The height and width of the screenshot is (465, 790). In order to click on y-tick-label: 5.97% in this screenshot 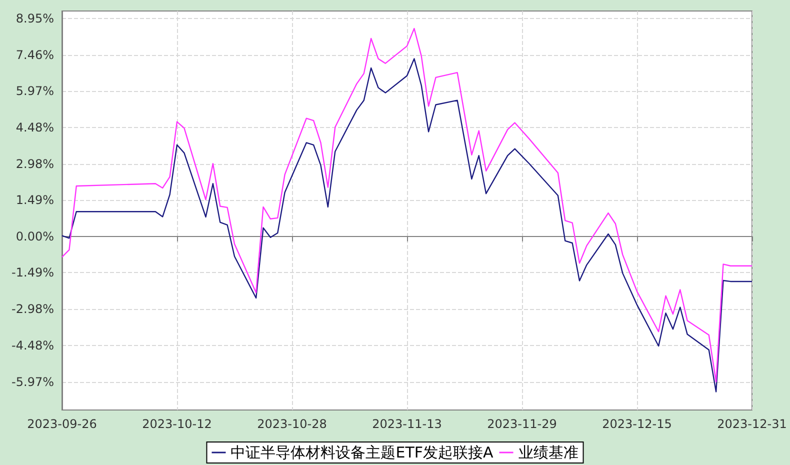, I will do `click(35, 91)`.